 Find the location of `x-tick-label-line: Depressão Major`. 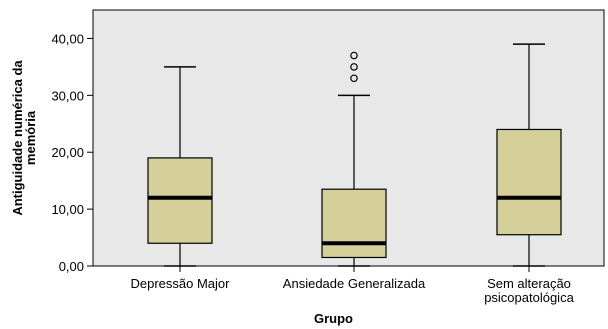

x-tick-label-line: Depressão Major is located at coordinates (181, 283).